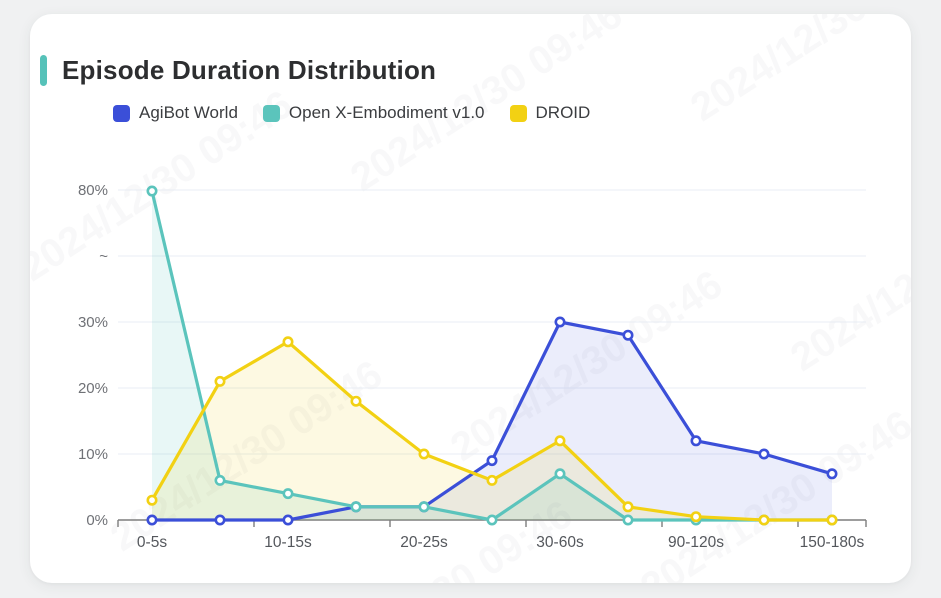  What do you see at coordinates (97, 520) in the screenshot?
I see `y-axis-tick-label: 0%` at bounding box center [97, 520].